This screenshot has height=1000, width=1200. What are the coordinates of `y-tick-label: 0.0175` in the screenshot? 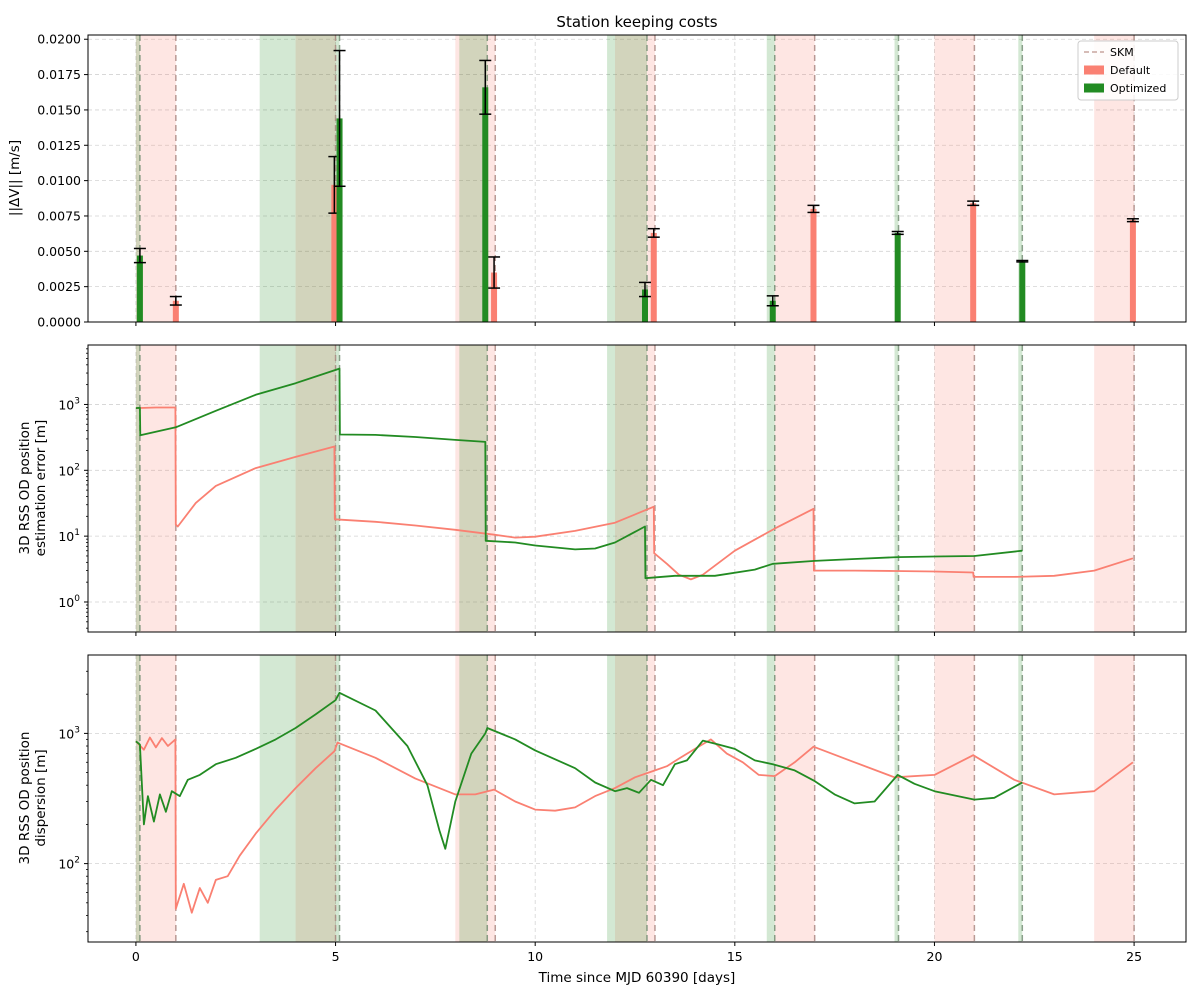 It's located at (59, 74).